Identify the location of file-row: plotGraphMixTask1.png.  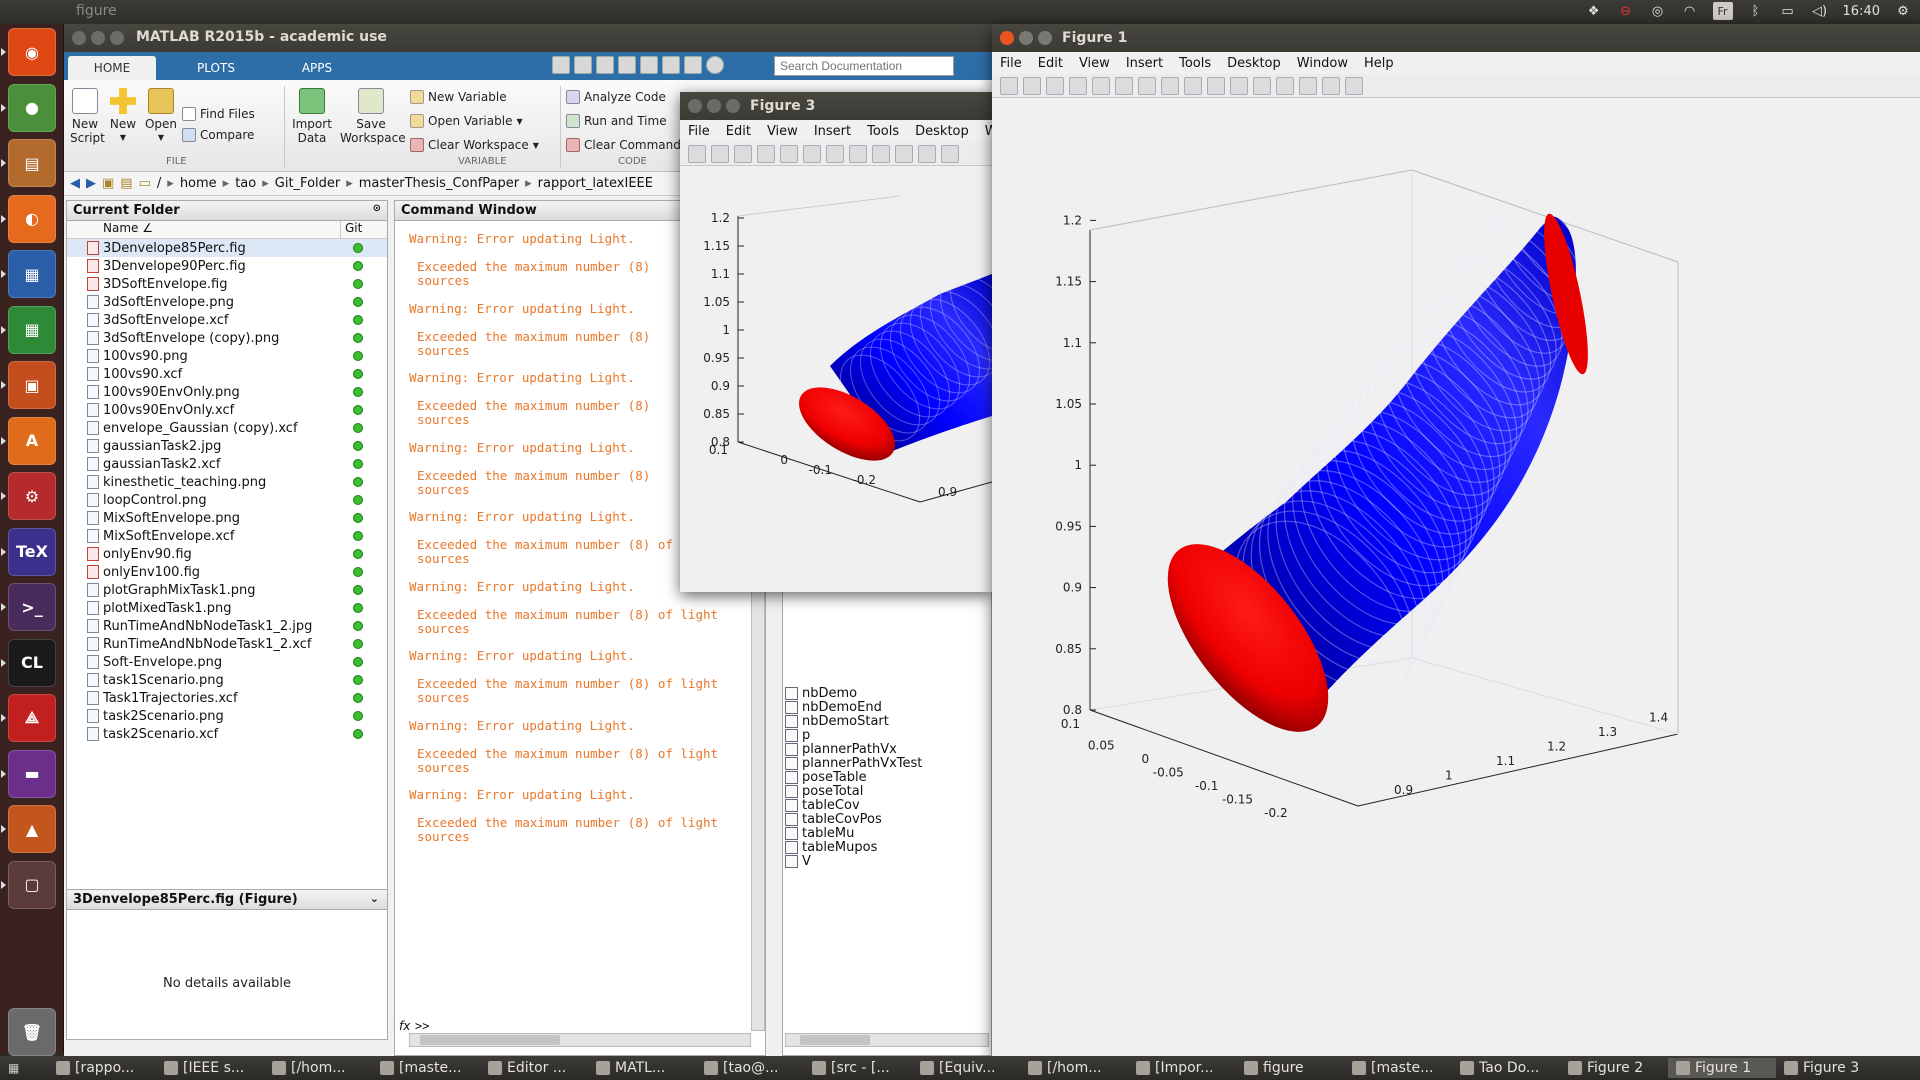
(227, 590).